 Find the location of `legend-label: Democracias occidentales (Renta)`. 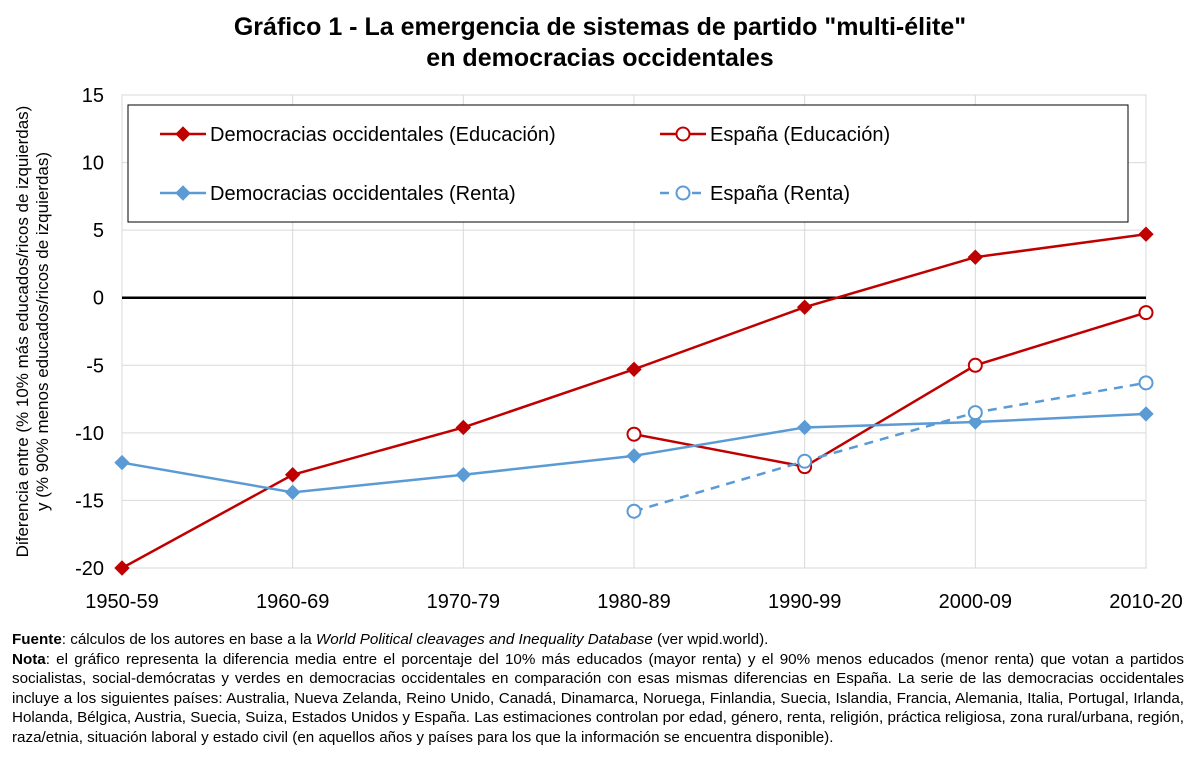

legend-label: Democracias occidentales (Renta) is located at coordinates (363, 194).